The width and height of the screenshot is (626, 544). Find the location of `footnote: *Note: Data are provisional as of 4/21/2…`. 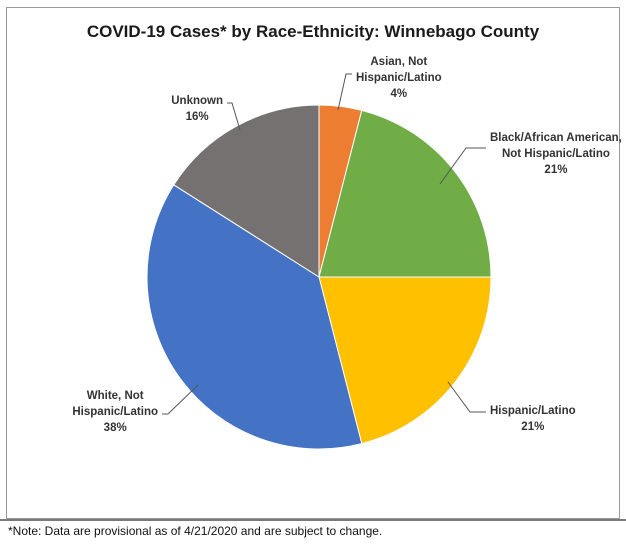

footnote: *Note: Data are provisional as of 4/21/2… is located at coordinates (195, 531).